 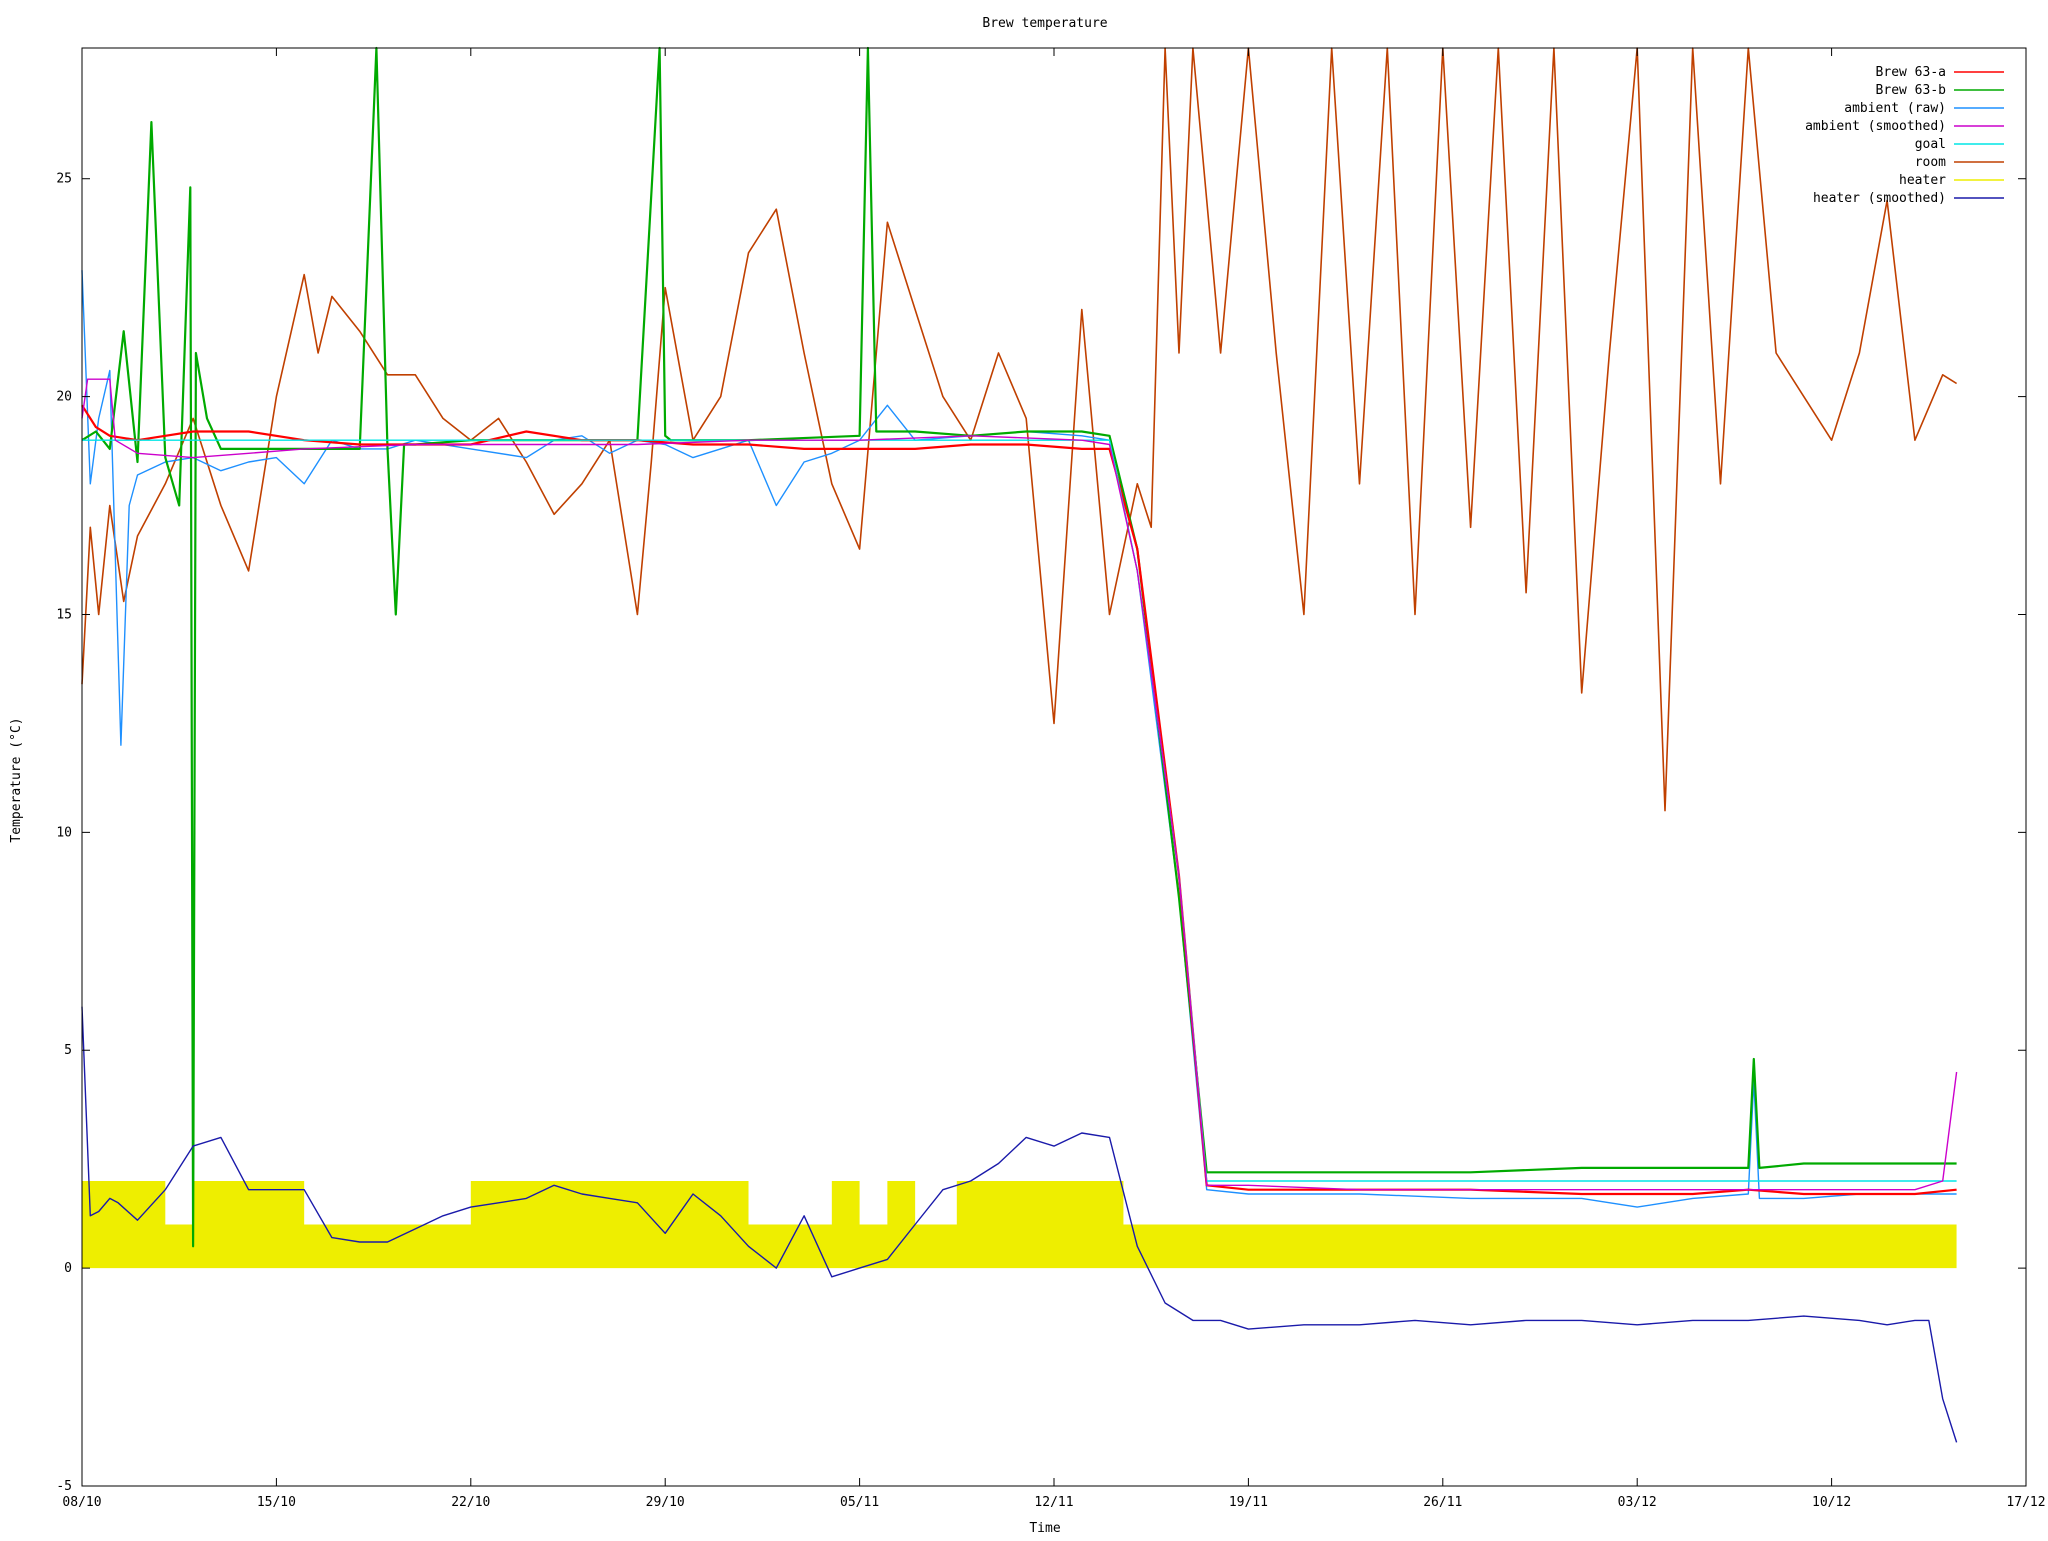 I want to click on x-tick-label: 12/11, so click(x=1053, y=1502).